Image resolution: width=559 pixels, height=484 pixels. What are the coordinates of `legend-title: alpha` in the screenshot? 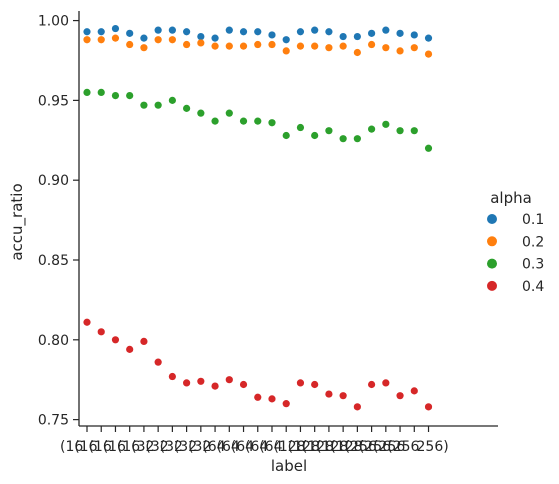 It's located at (511, 198).